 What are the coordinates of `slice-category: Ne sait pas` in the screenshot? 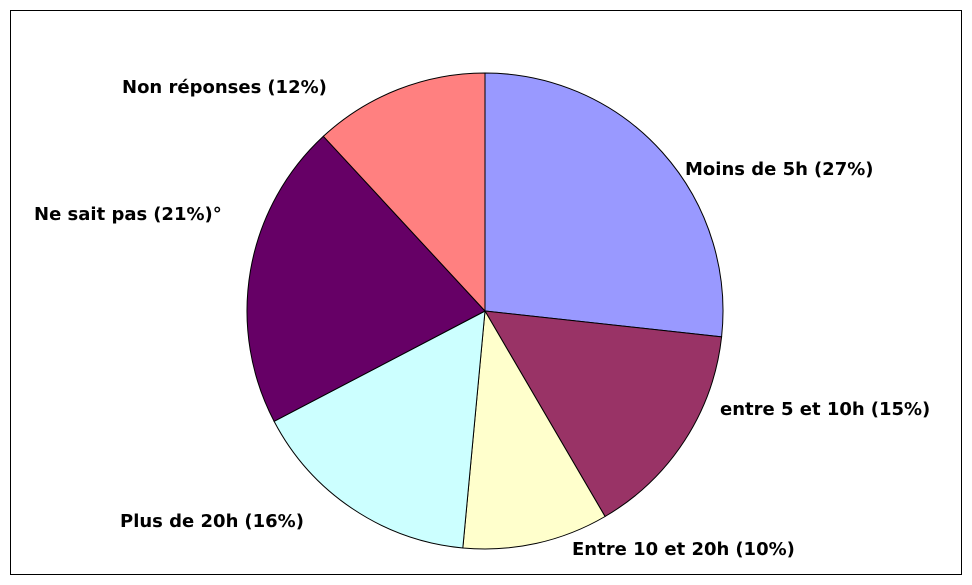 It's located at (90, 214).